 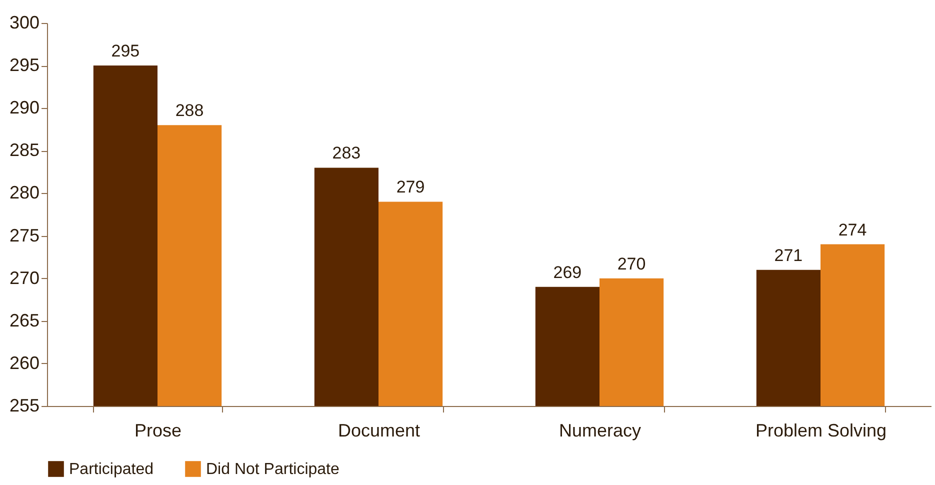 I want to click on data-label: 270, so click(x=631, y=264).